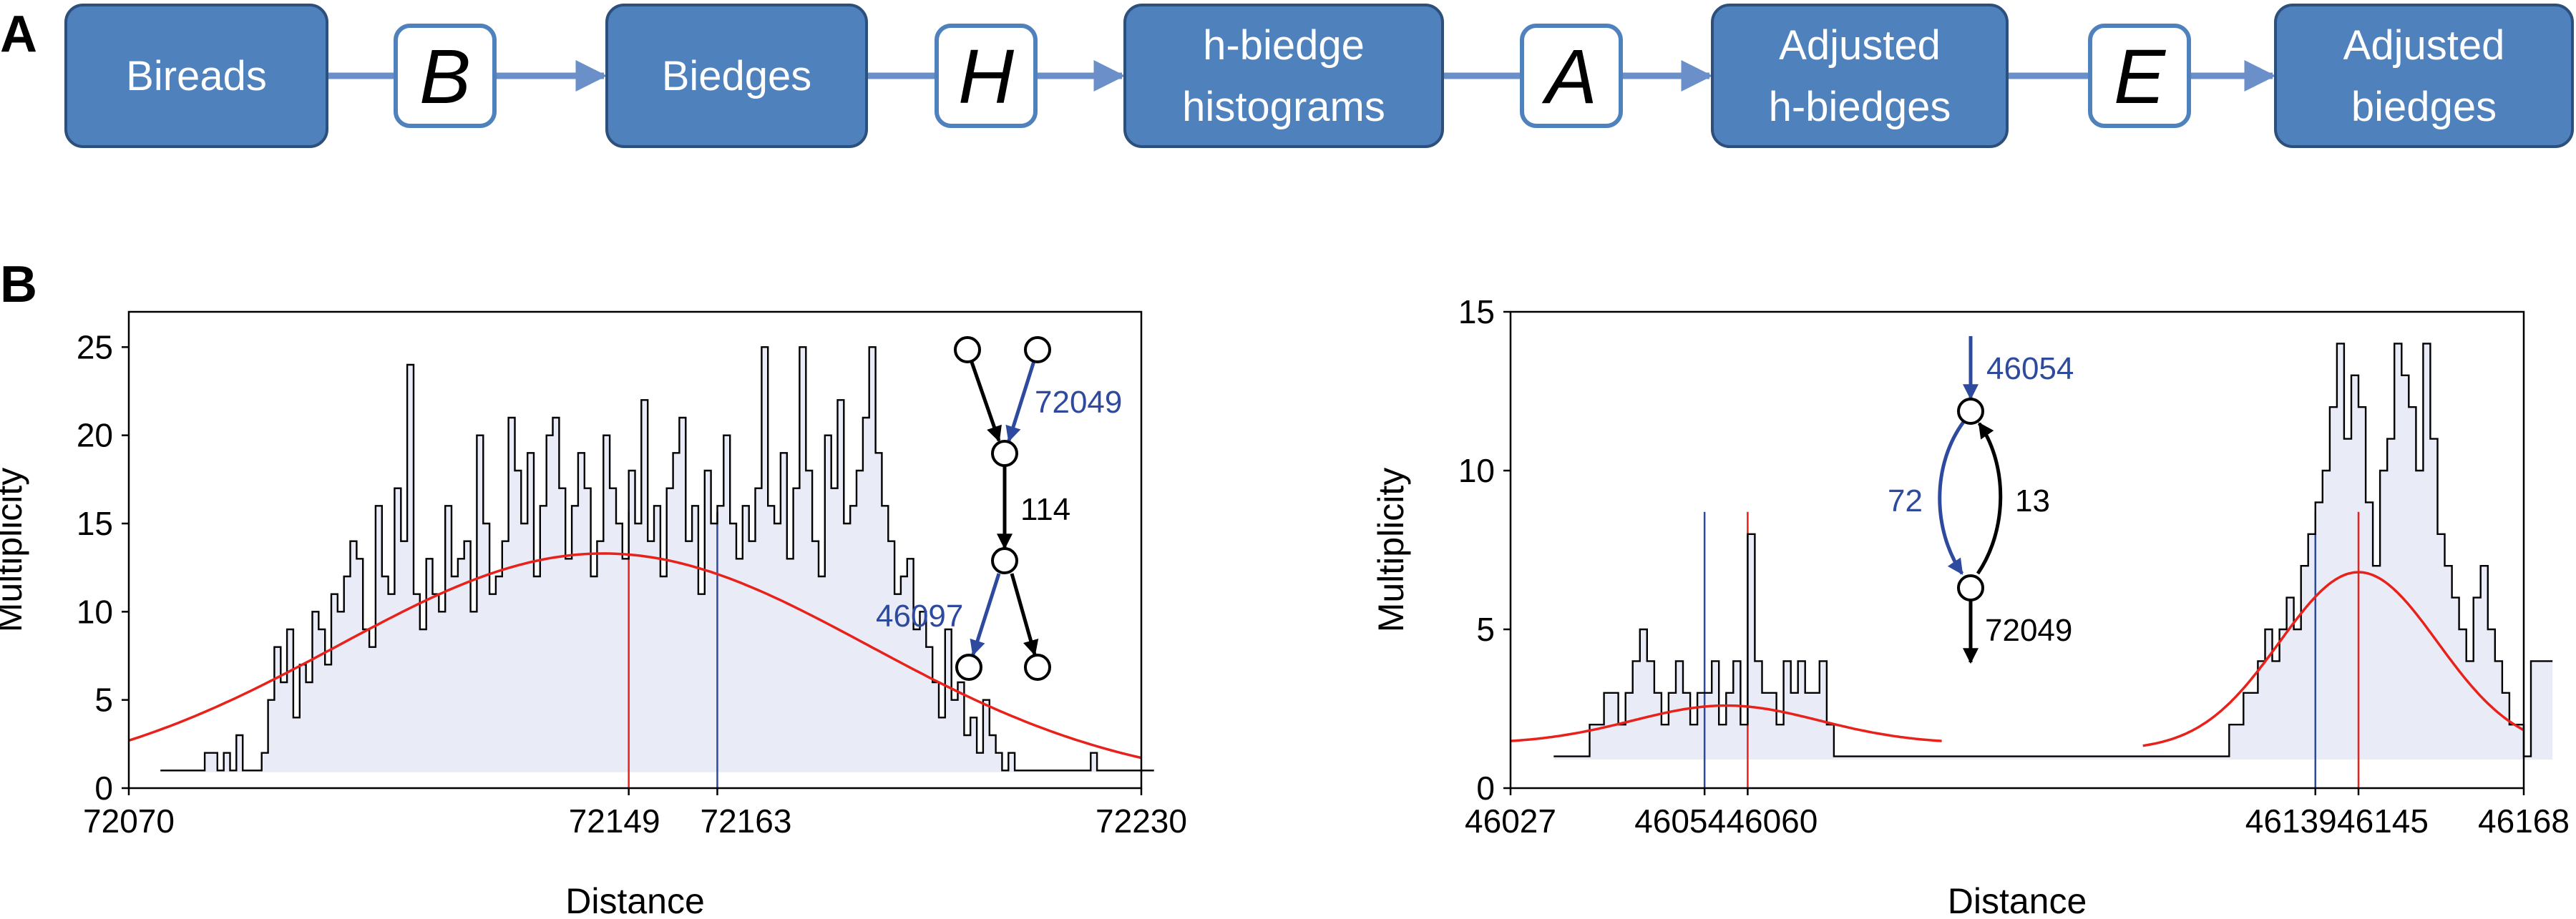  I want to click on inset-label-right: 13, so click(2032, 501).